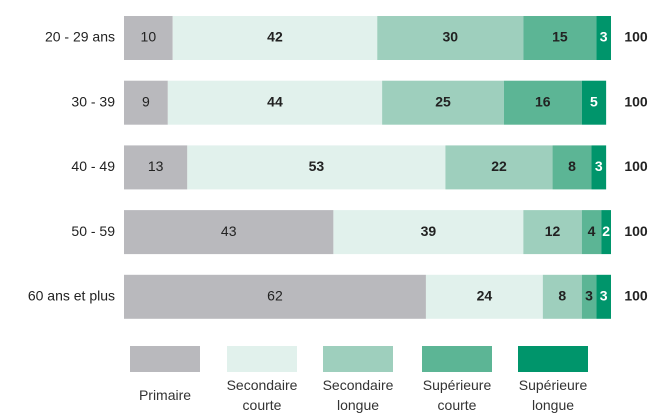 This screenshot has width=651, height=420. Describe the element at coordinates (358, 395) in the screenshot. I see `legend-label: Secondaire longue` at that location.